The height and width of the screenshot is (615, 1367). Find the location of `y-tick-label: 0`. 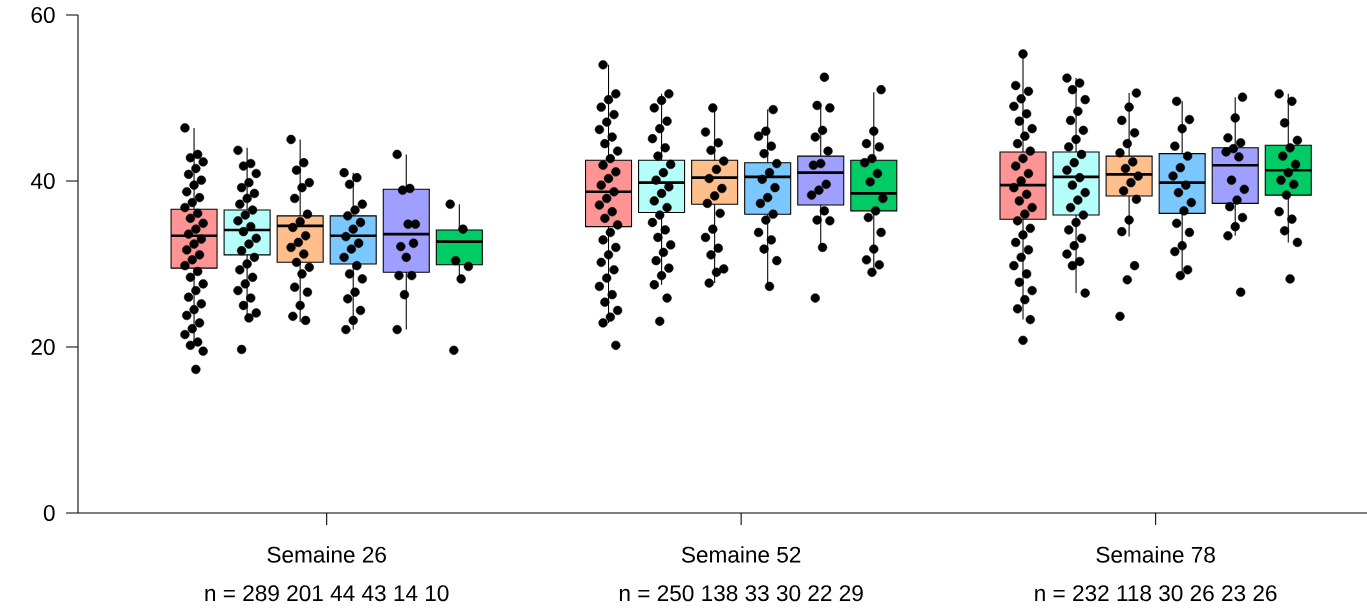

y-tick-label: 0 is located at coordinates (49, 513).